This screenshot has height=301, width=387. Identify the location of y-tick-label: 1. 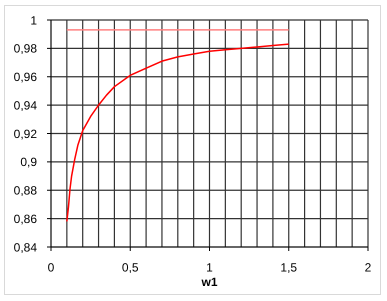
(34, 20).